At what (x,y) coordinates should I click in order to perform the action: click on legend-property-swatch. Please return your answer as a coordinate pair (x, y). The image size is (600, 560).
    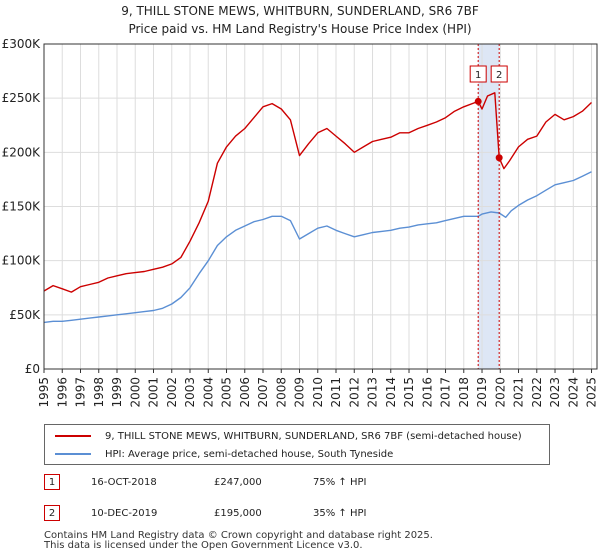
    Looking at the image, I should click on (73, 436).